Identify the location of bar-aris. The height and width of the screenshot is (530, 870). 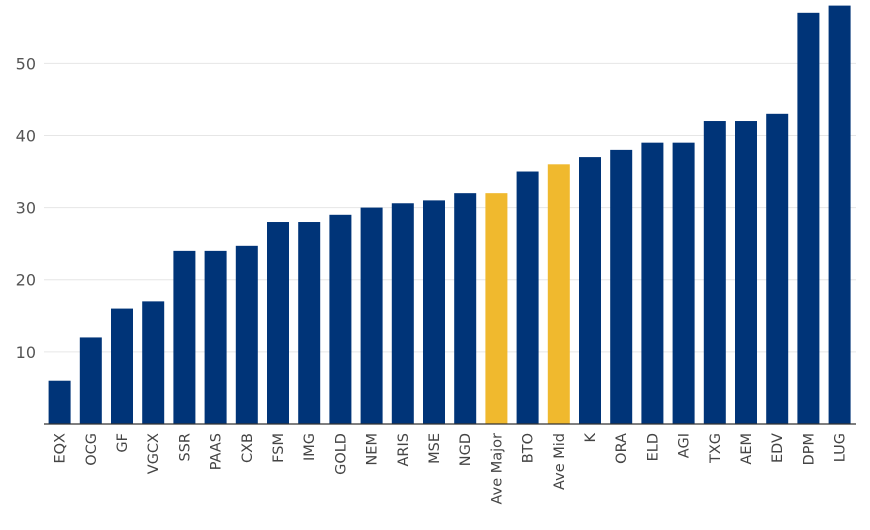
(402, 313).